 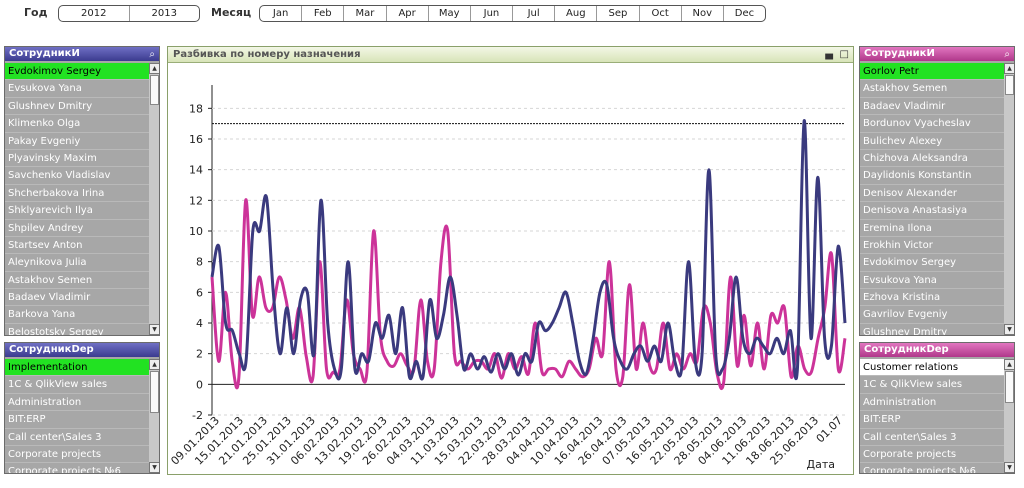 I want to click on month-option-oct: Oct, so click(x=661, y=13).